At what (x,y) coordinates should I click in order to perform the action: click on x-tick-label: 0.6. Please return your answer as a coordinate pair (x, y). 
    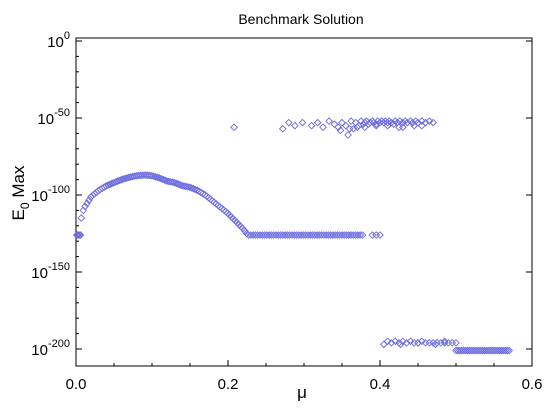
    Looking at the image, I should click on (532, 384).